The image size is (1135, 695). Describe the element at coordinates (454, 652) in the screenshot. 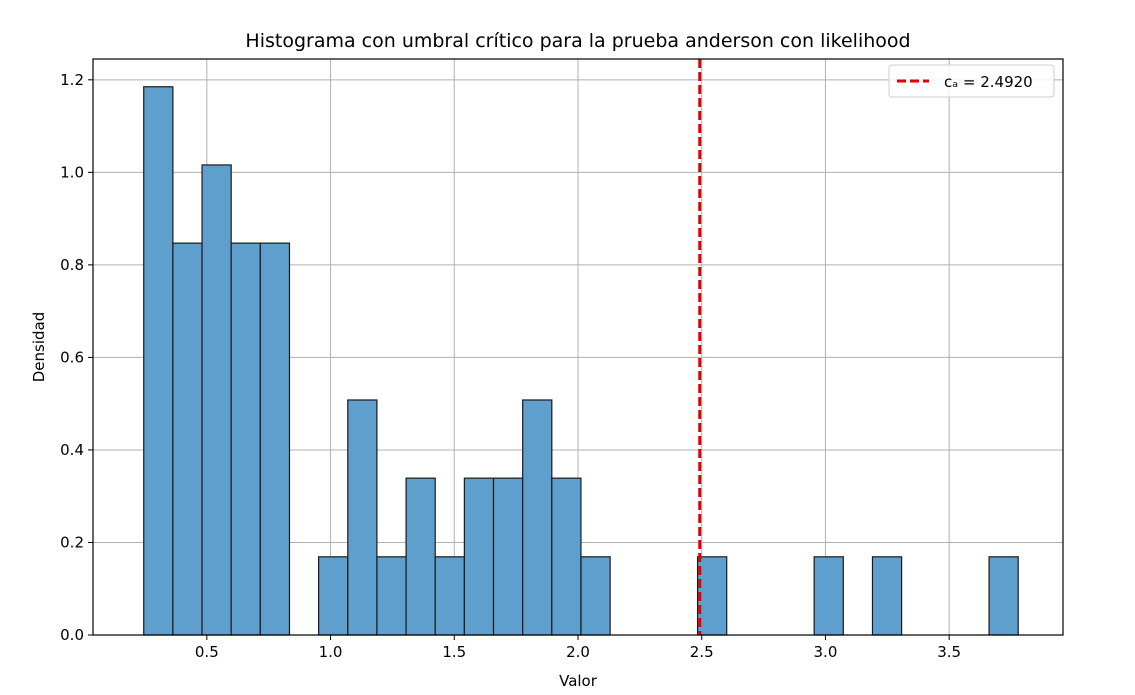

I see `x-tick-label-2: 1.5` at that location.